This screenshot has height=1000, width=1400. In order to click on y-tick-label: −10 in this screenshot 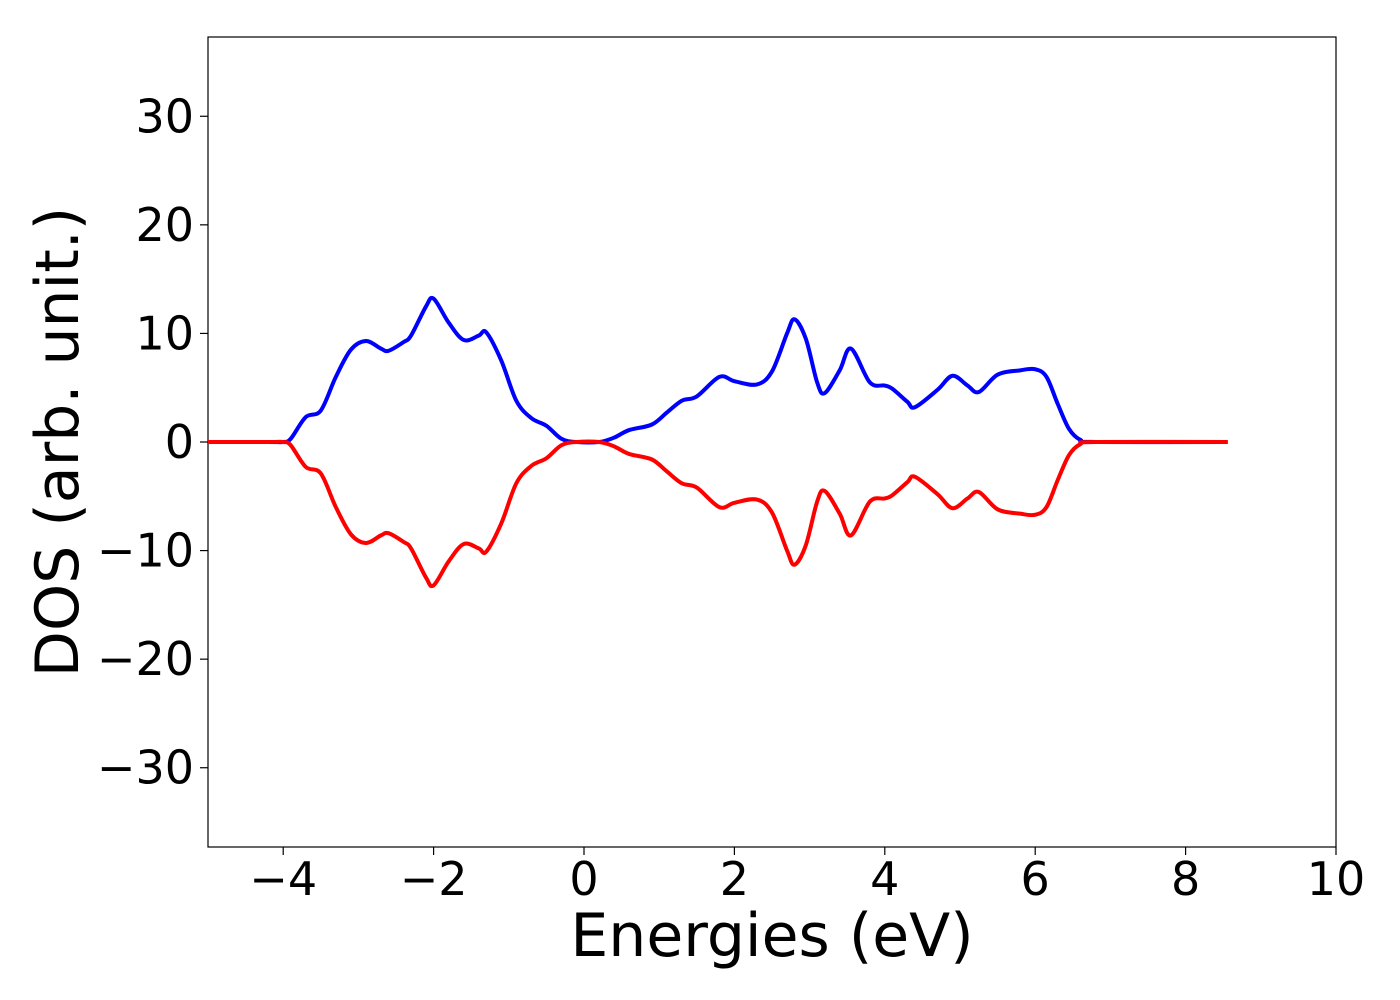, I will do `click(145, 551)`.